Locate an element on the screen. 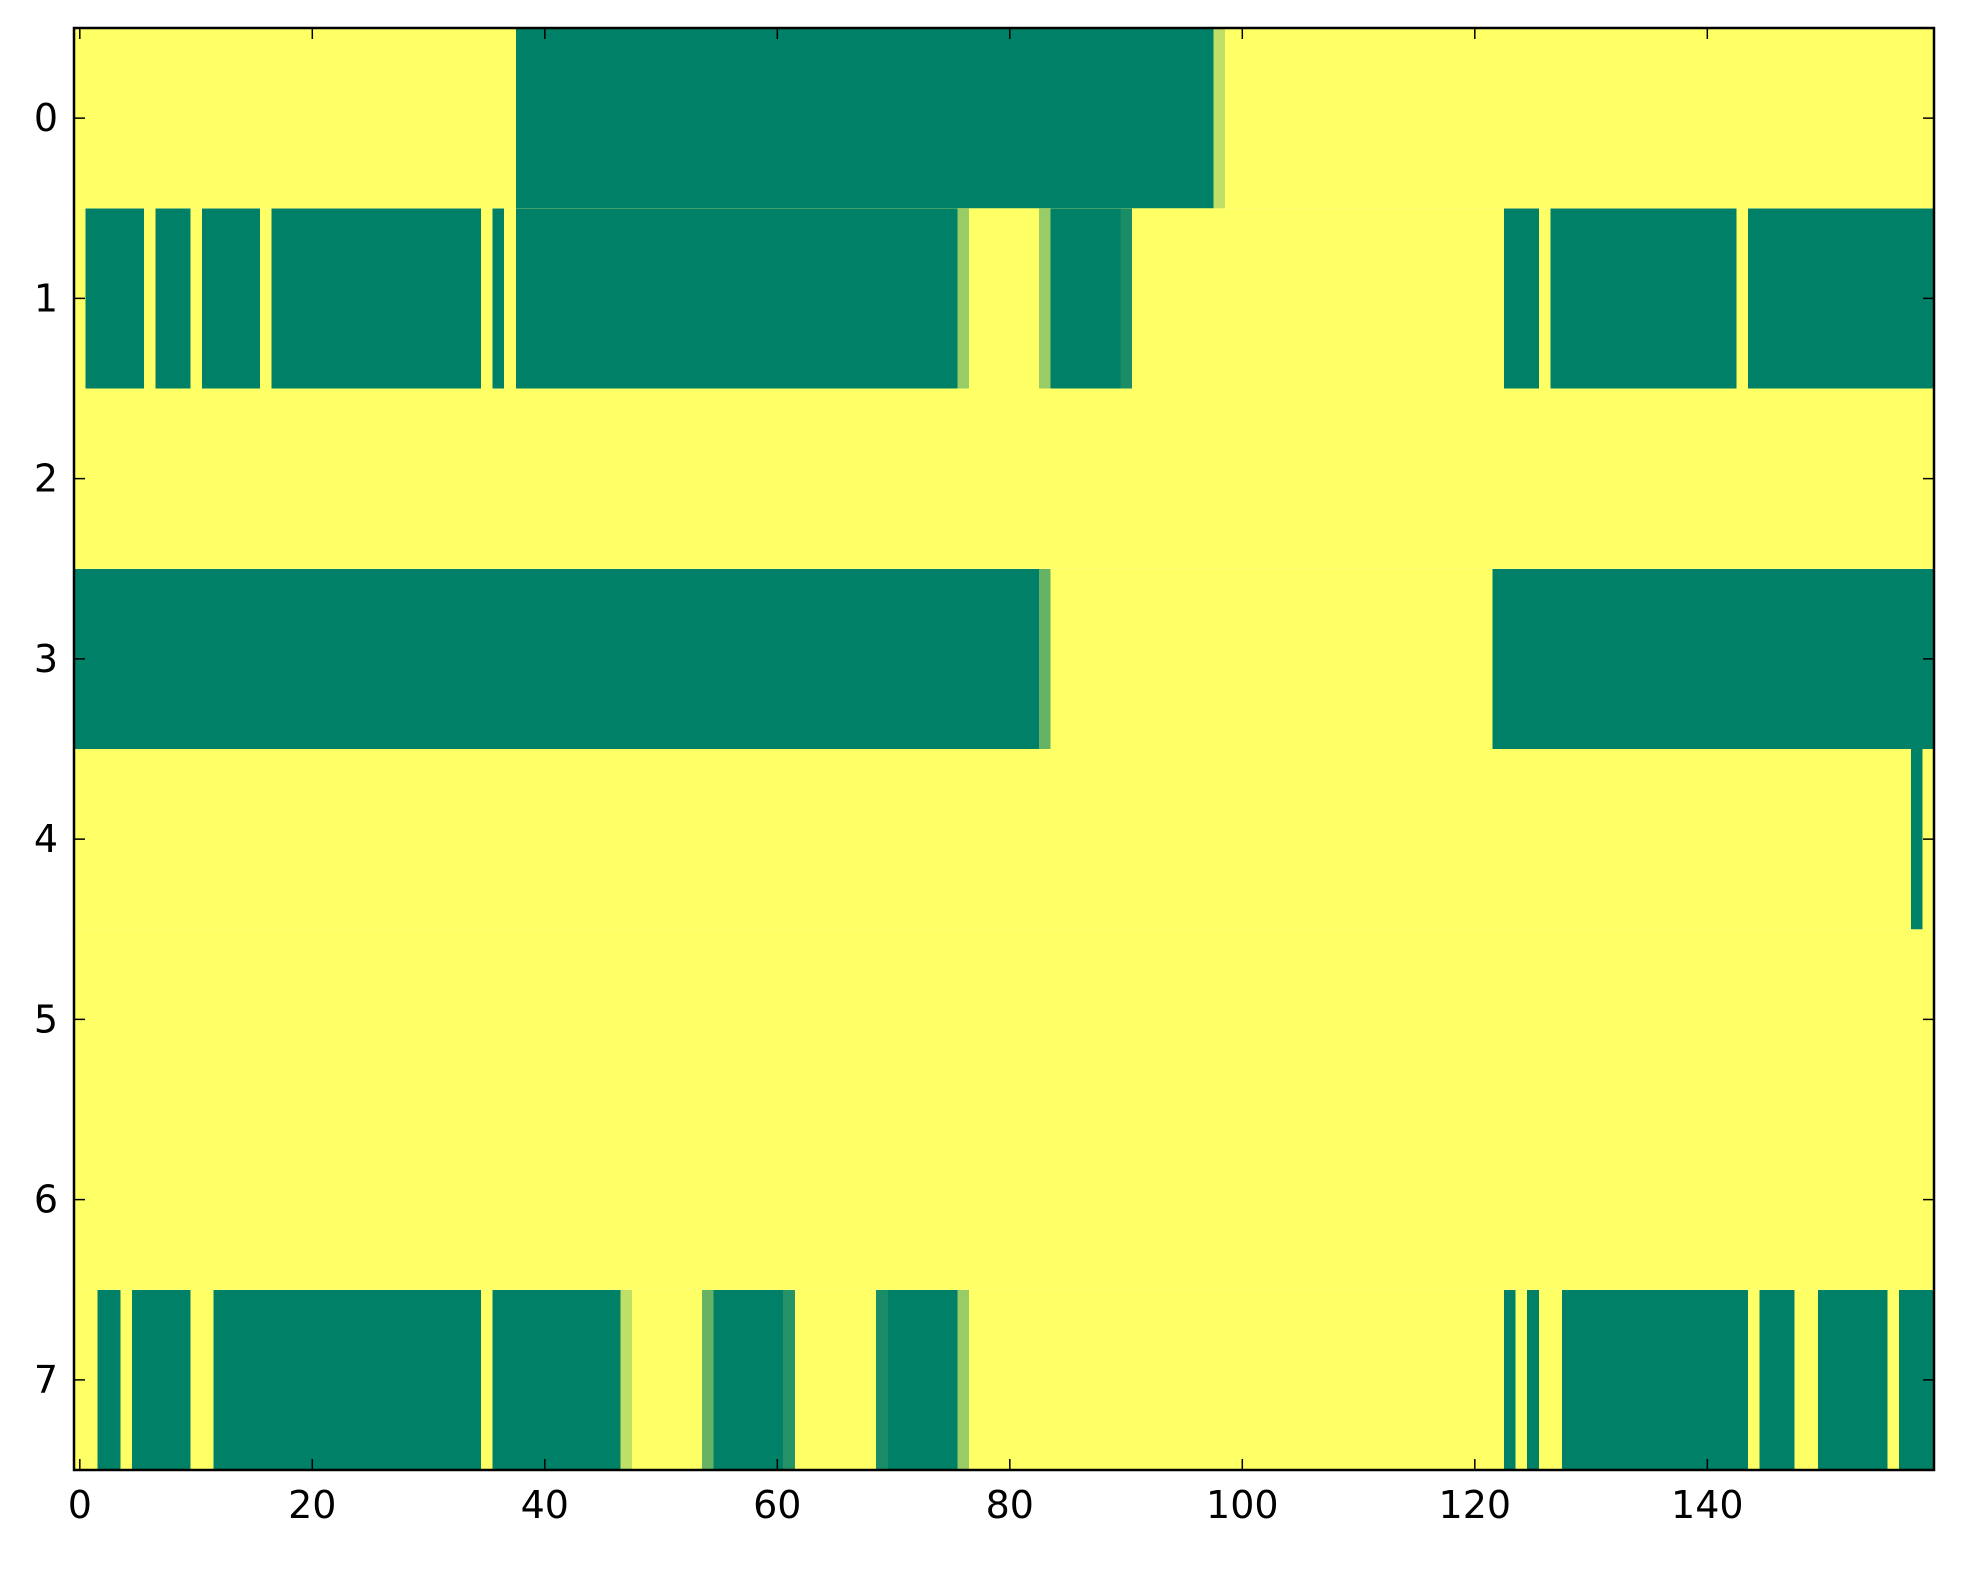 The width and height of the screenshot is (1963, 1569). x-tick-label: 100 is located at coordinates (1242, 1505).